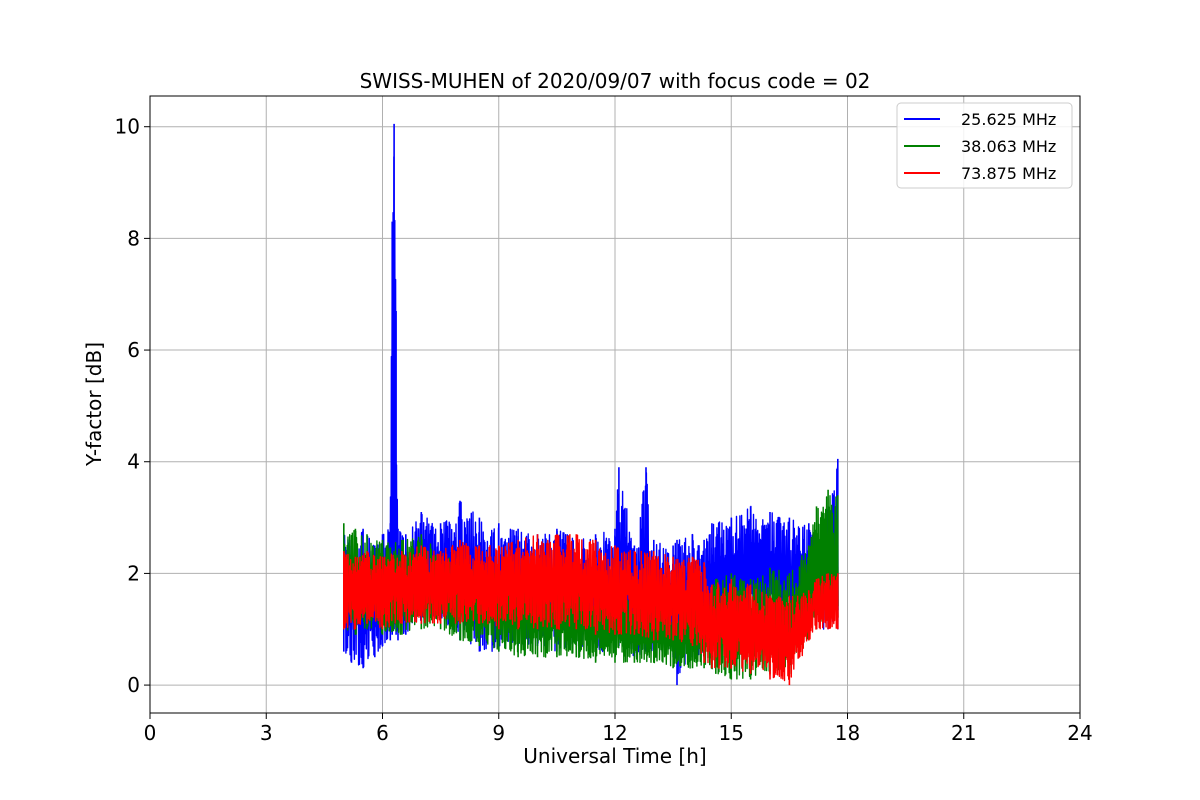 The width and height of the screenshot is (1200, 800). What do you see at coordinates (133, 238) in the screenshot?
I see `y-tick-label: 8` at bounding box center [133, 238].